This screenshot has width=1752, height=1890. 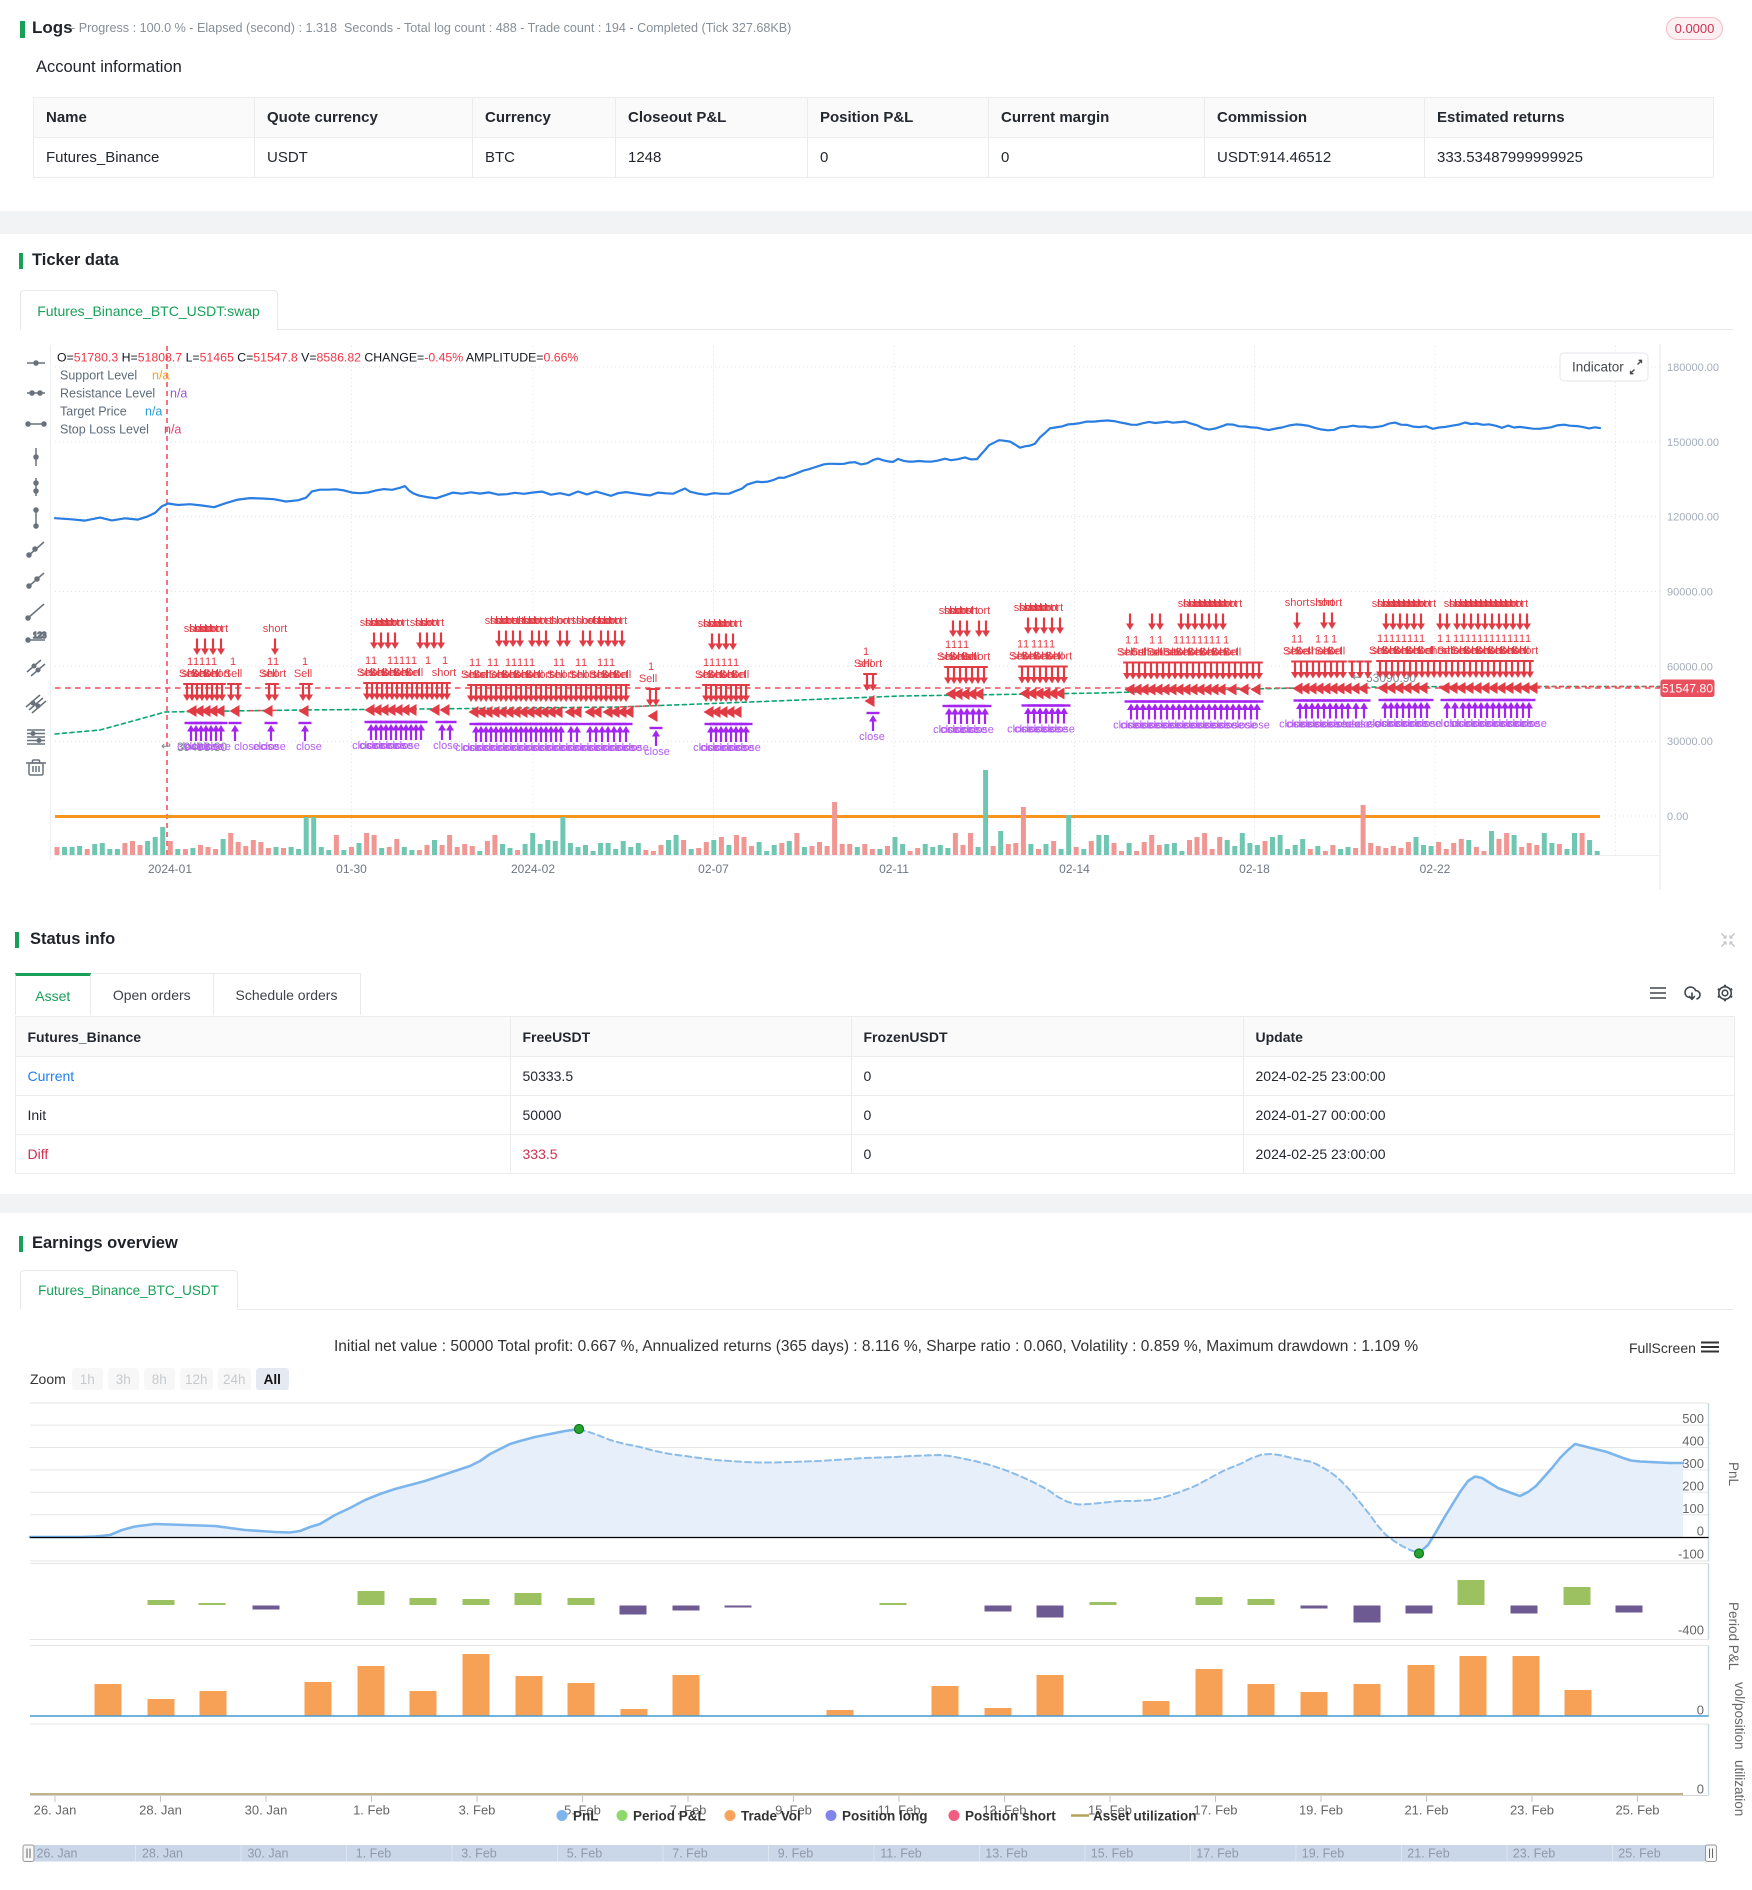 What do you see at coordinates (1110, 1810) in the screenshot?
I see `svg-text: 15. Feb` at bounding box center [1110, 1810].